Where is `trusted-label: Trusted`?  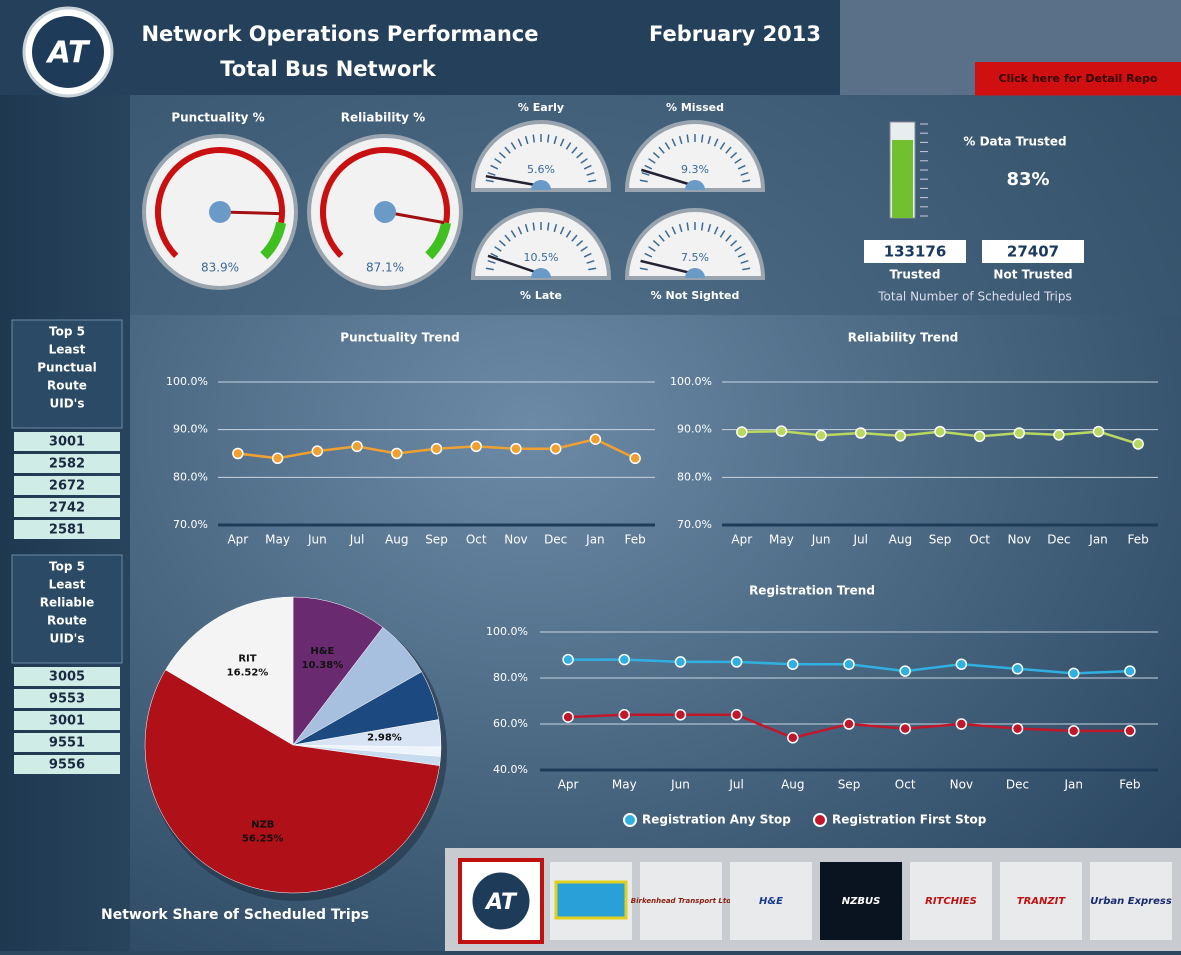
trusted-label: Trusted is located at coordinates (915, 275).